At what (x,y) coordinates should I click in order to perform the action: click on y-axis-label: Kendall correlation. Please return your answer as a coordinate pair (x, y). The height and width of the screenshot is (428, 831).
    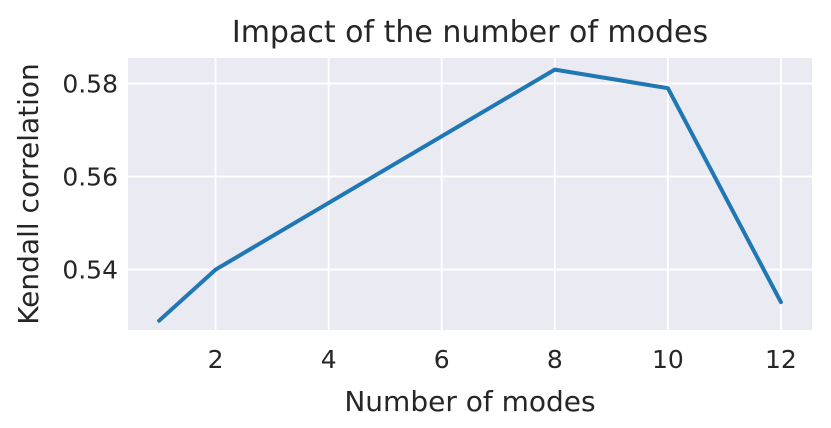
    Looking at the image, I should click on (28, 194).